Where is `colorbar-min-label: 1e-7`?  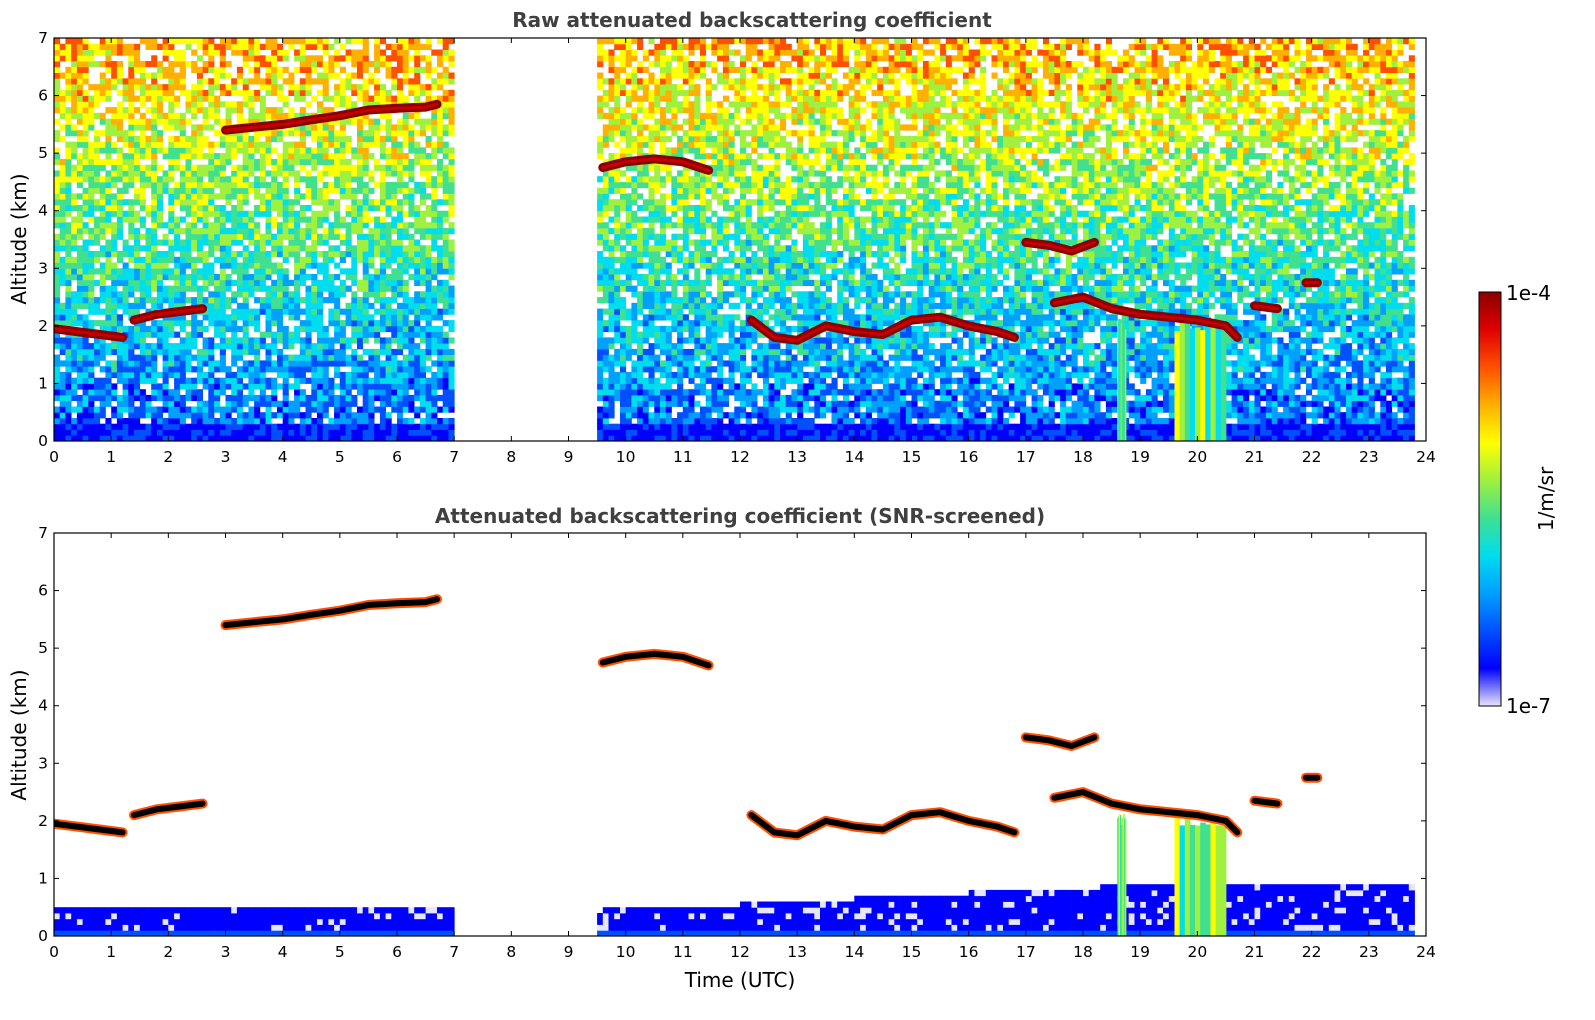
colorbar-min-label: 1e-7 is located at coordinates (1528, 706).